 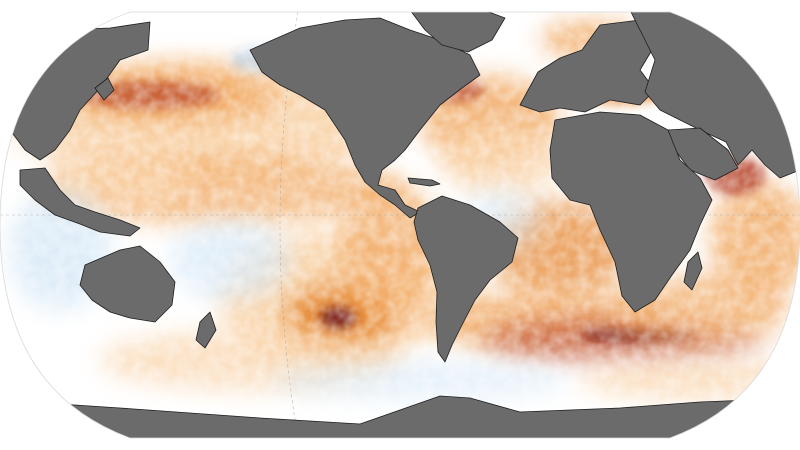 I want to click on land-antarctica, so click(x=400, y=416).